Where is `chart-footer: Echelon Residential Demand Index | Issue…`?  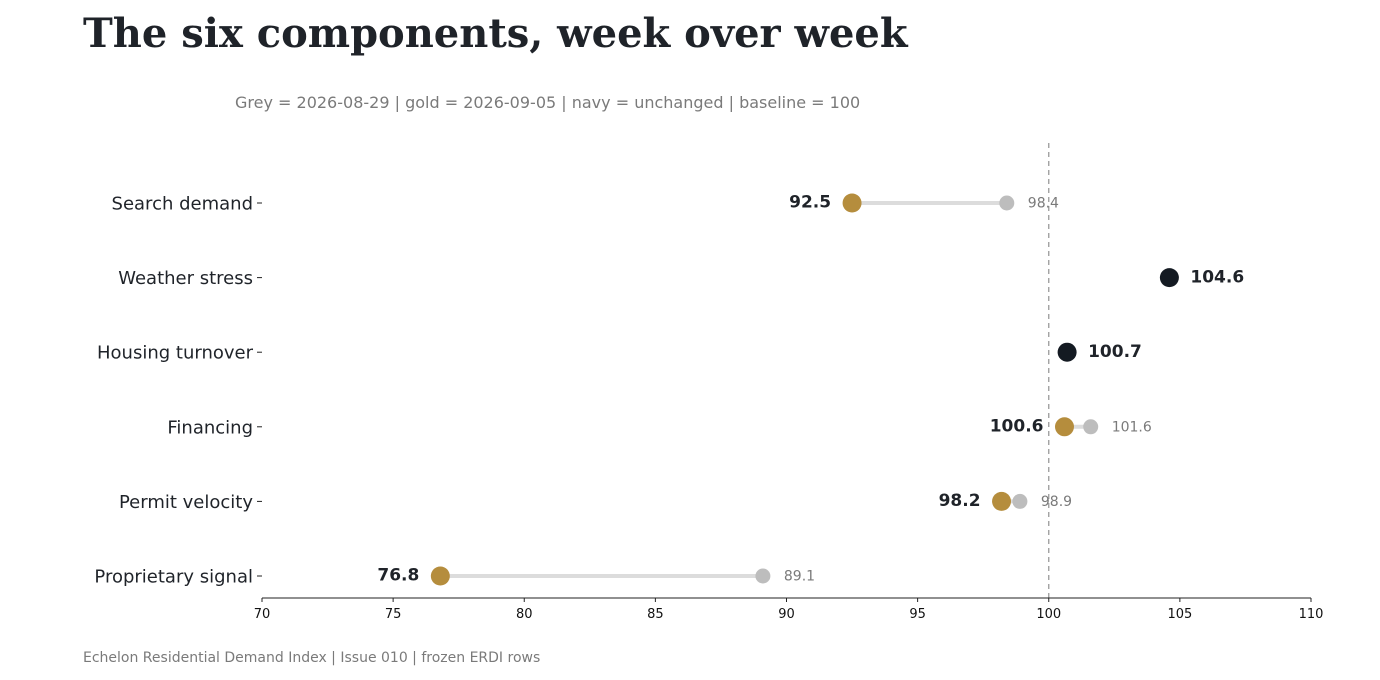
chart-footer: Echelon Residential Demand Index | Issue… is located at coordinates (312, 658).